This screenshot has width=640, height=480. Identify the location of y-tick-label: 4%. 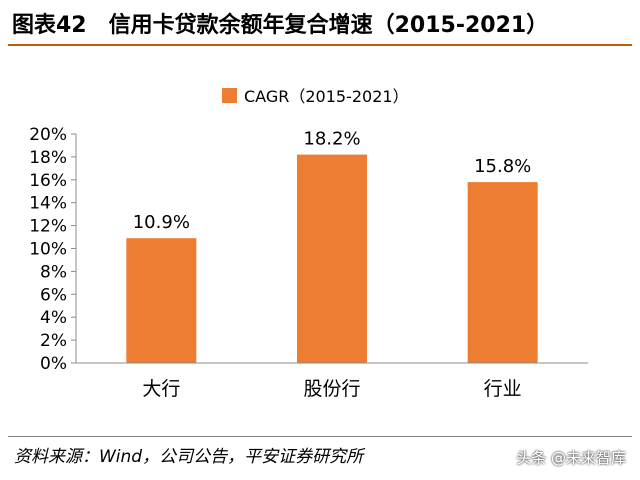
(53, 318).